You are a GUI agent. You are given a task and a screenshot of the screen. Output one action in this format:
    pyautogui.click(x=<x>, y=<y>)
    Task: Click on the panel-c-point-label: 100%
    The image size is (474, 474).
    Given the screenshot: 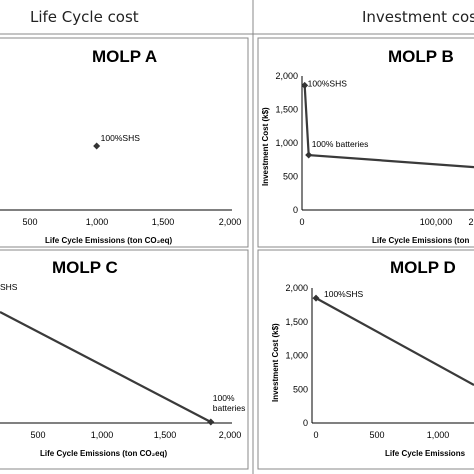 What is the action you would take?
    pyautogui.click(x=224, y=398)
    